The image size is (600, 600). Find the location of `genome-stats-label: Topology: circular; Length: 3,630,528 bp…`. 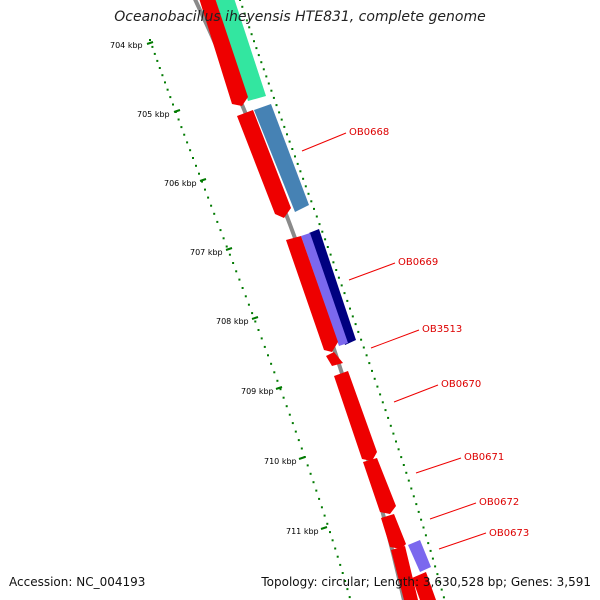

genome-stats-label: Topology: circular; Length: 3,630,528 bp… is located at coordinates (426, 582).